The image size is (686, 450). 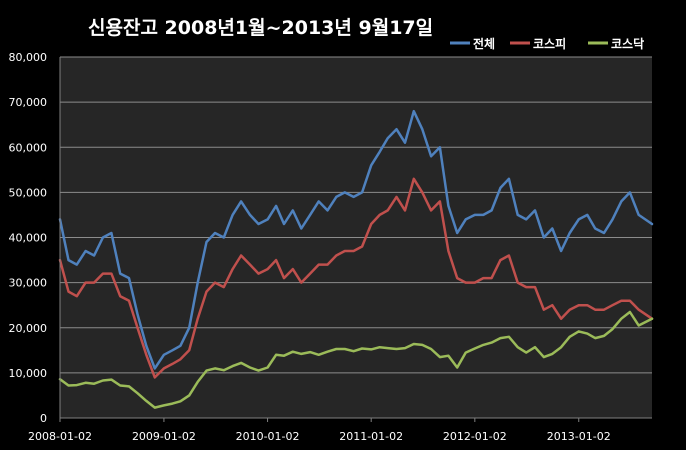 I want to click on y-tick-label: 80,000, so click(x=28, y=57).